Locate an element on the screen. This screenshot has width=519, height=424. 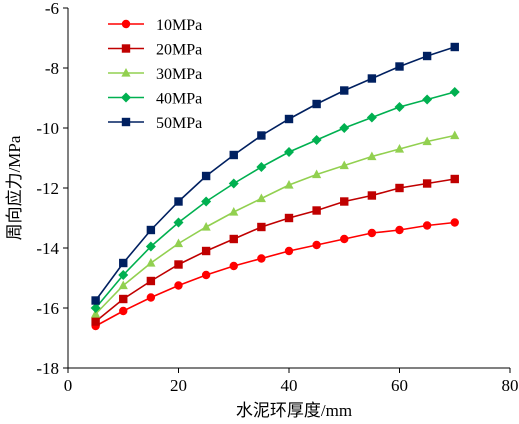
legend-item: 30MPa is located at coordinates (155, 74).